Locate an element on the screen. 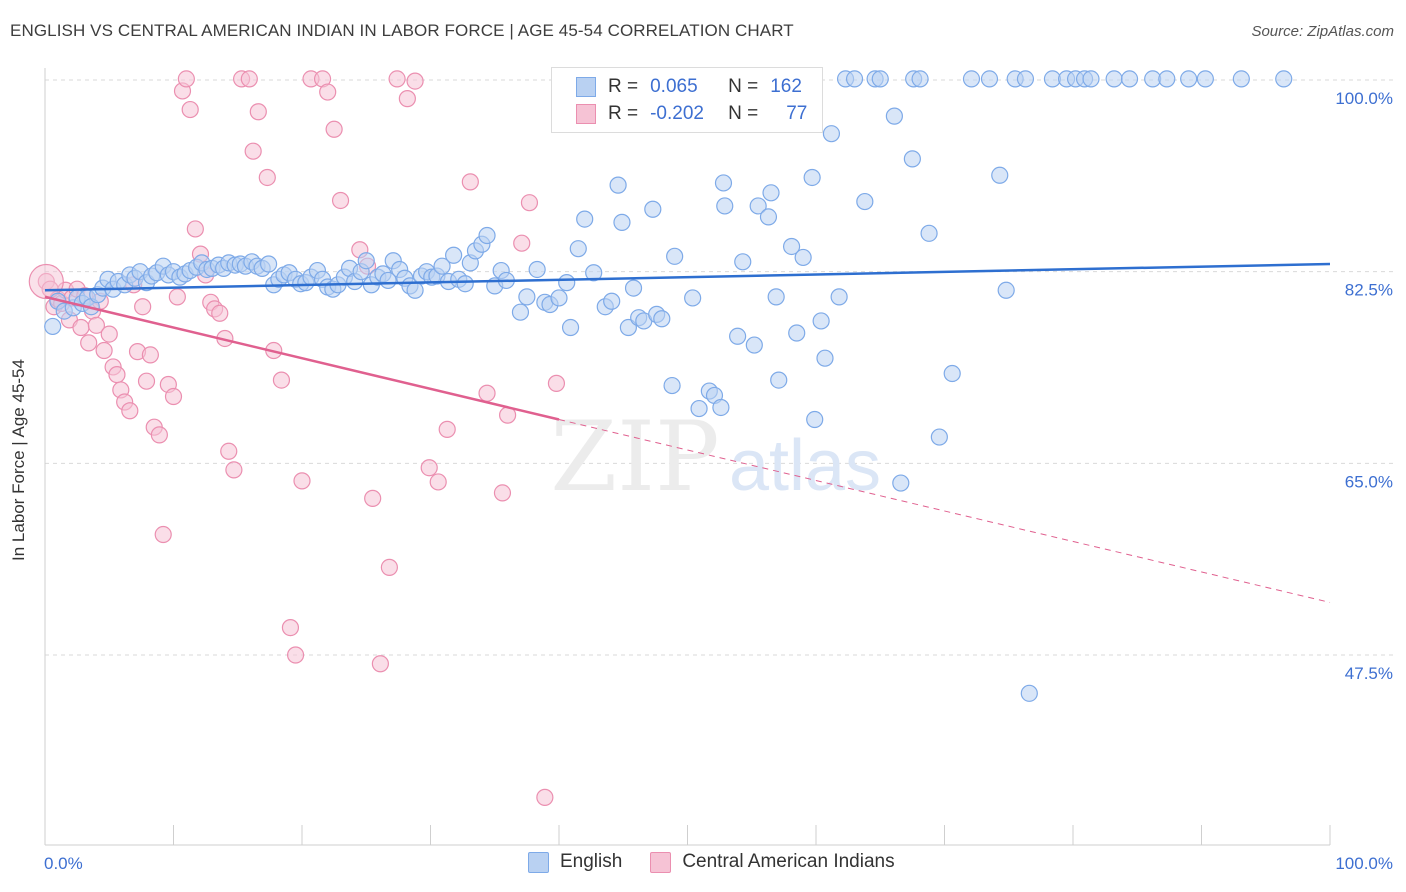  correlation-legend: R = 0.065 N = 162 R = -0.202 N = 77 is located at coordinates (687, 100).